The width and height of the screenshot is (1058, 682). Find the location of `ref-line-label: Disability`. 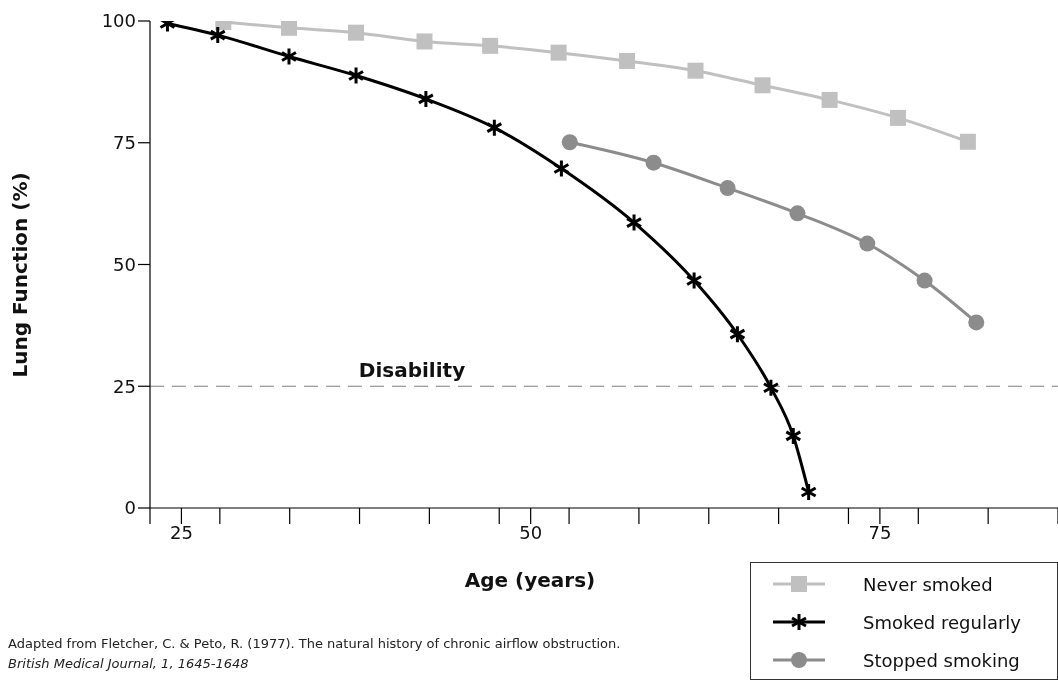

ref-line-label: Disability is located at coordinates (412, 370).